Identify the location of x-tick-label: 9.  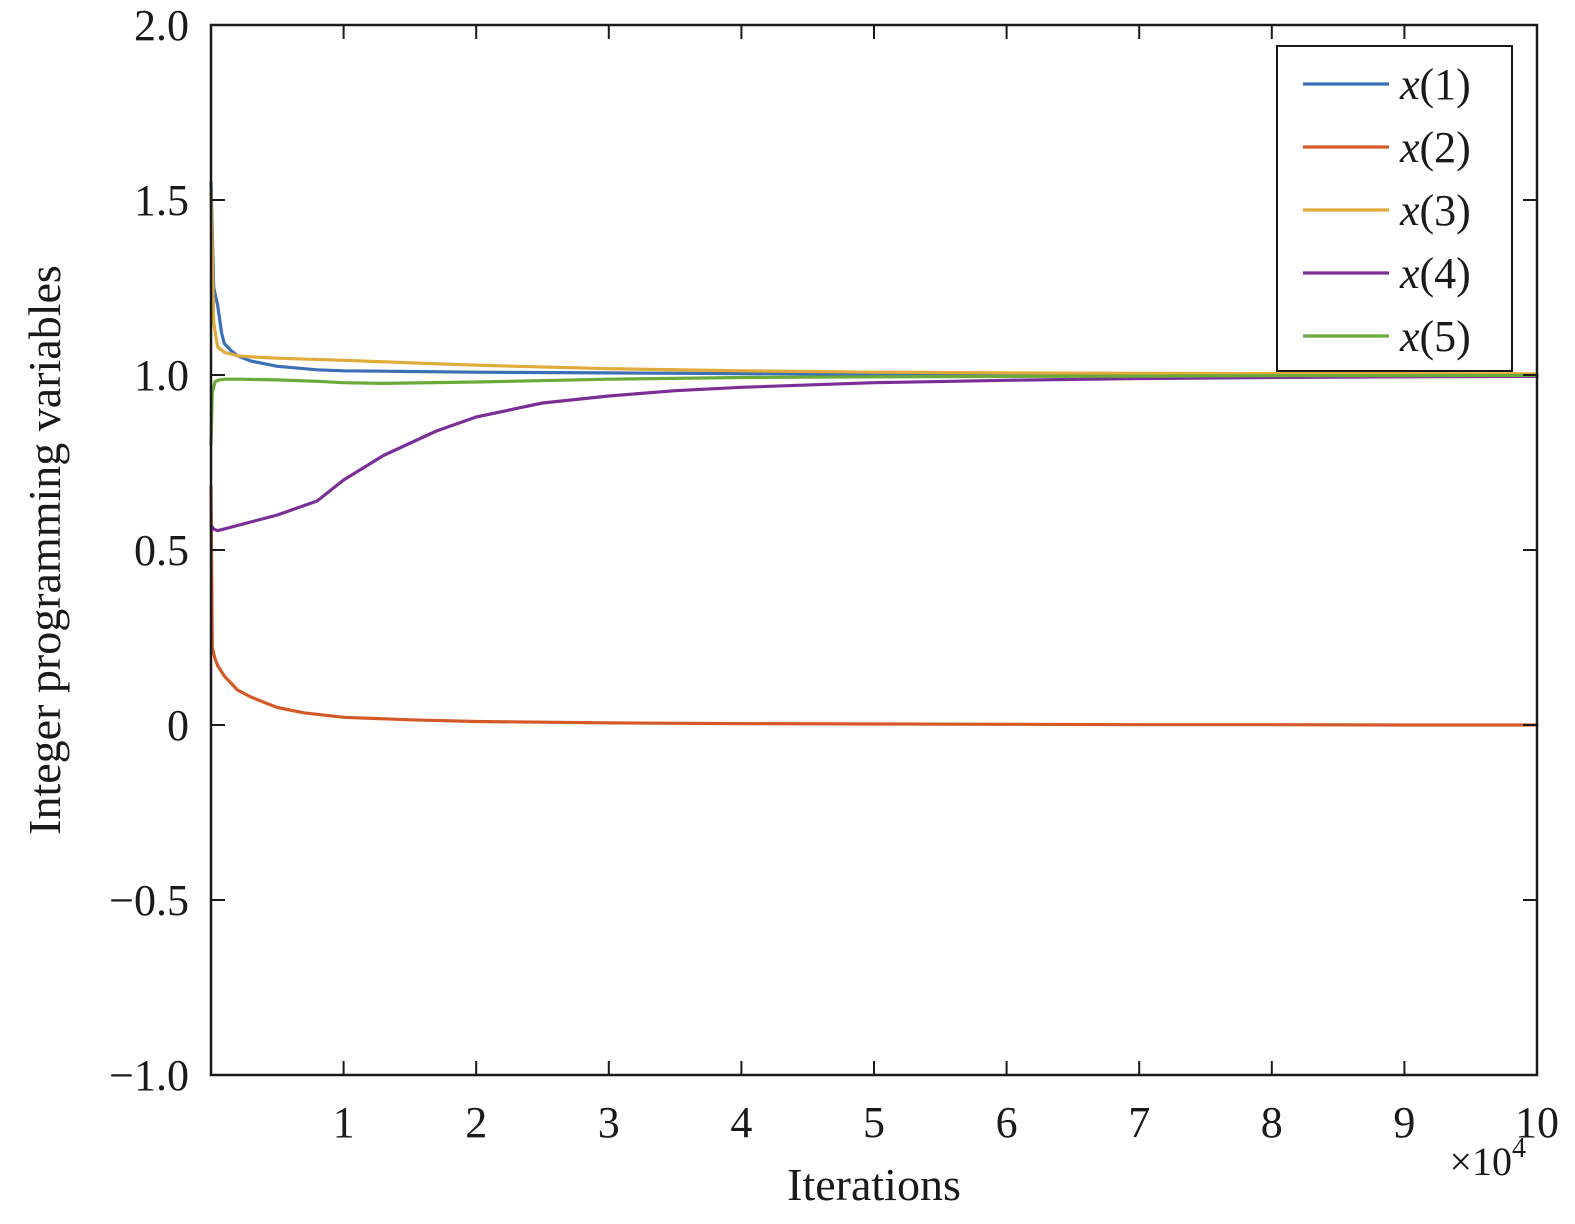
(1404, 1122).